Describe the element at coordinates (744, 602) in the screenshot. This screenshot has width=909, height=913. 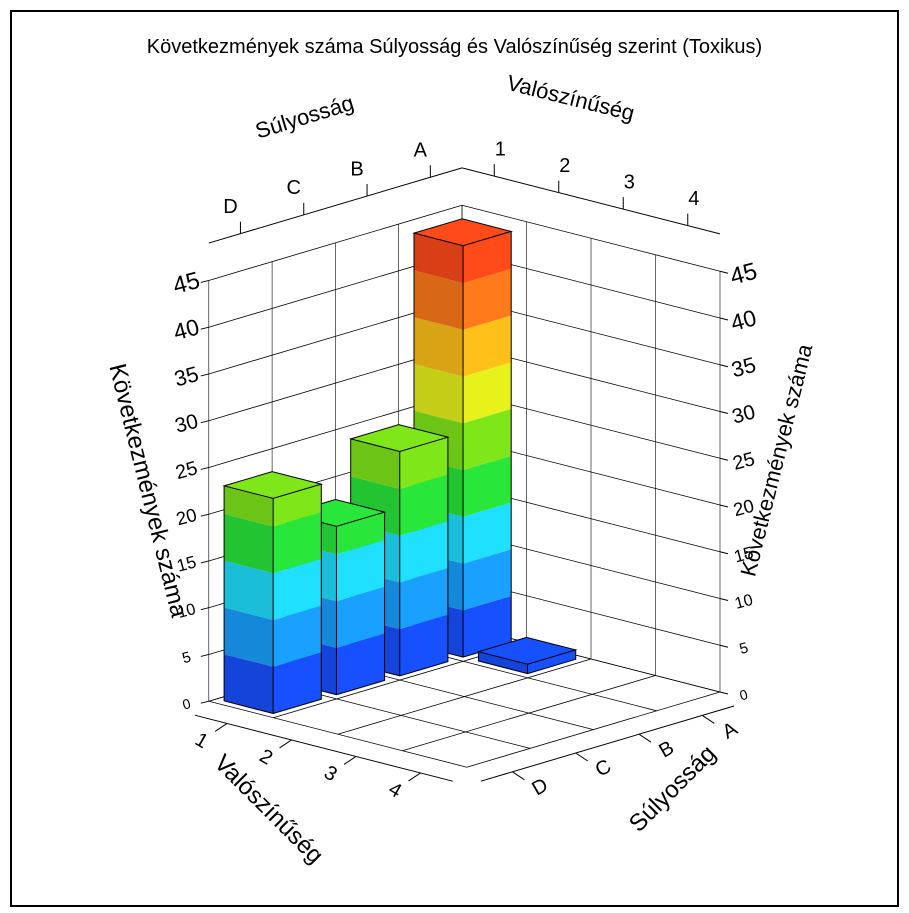
I see `right-value-tick-label: 10` at that location.